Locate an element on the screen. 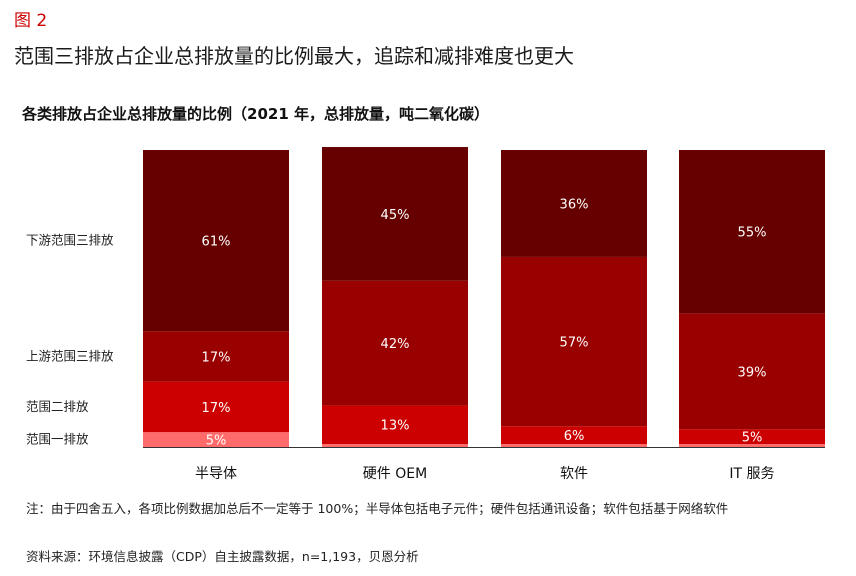  series-legend-label: 下游范围三排放 is located at coordinates (70, 240).